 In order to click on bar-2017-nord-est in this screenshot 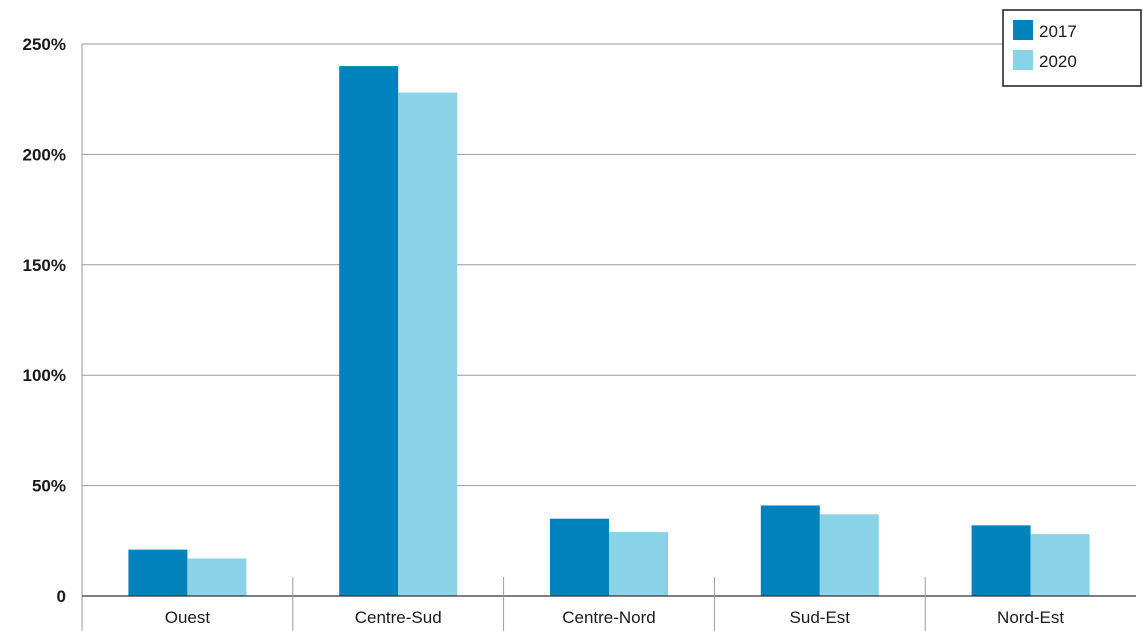, I will do `click(1001, 560)`.